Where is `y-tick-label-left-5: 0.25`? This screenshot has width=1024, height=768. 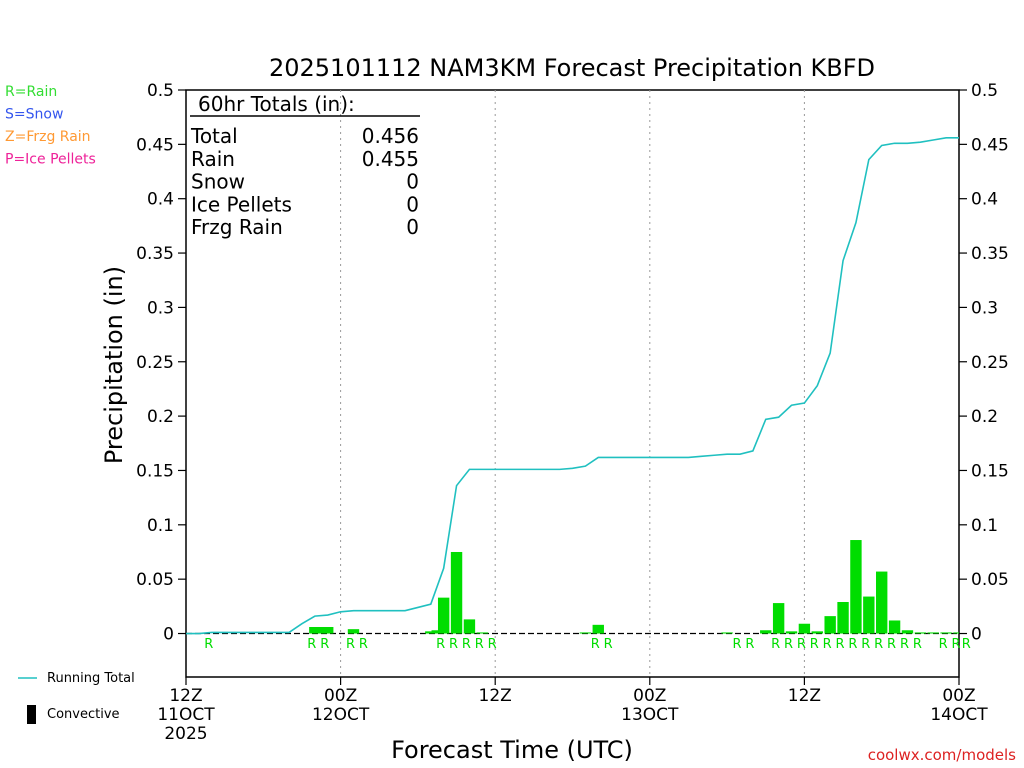
y-tick-label-left-5: 0.25 is located at coordinates (155, 363).